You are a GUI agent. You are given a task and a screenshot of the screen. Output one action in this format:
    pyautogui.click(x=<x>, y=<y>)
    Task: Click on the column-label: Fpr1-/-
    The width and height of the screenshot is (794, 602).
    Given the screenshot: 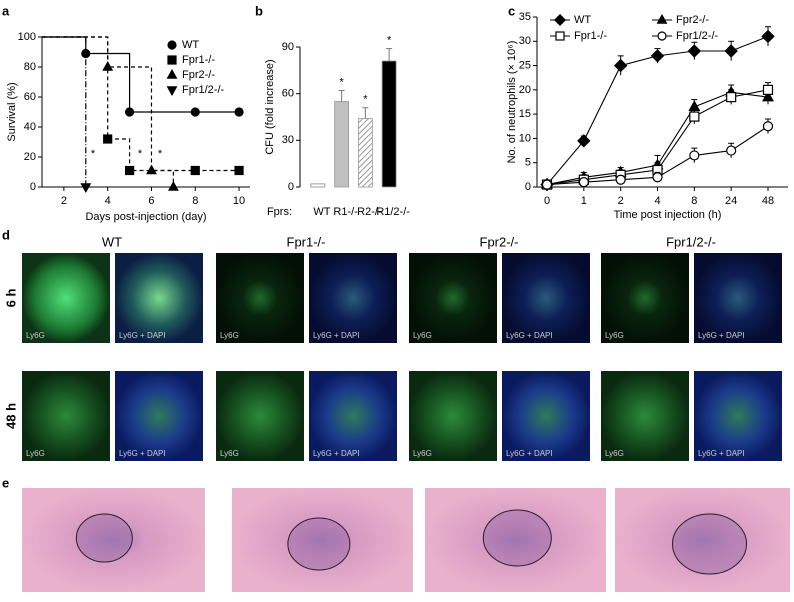 What is the action you would take?
    pyautogui.click(x=306, y=241)
    